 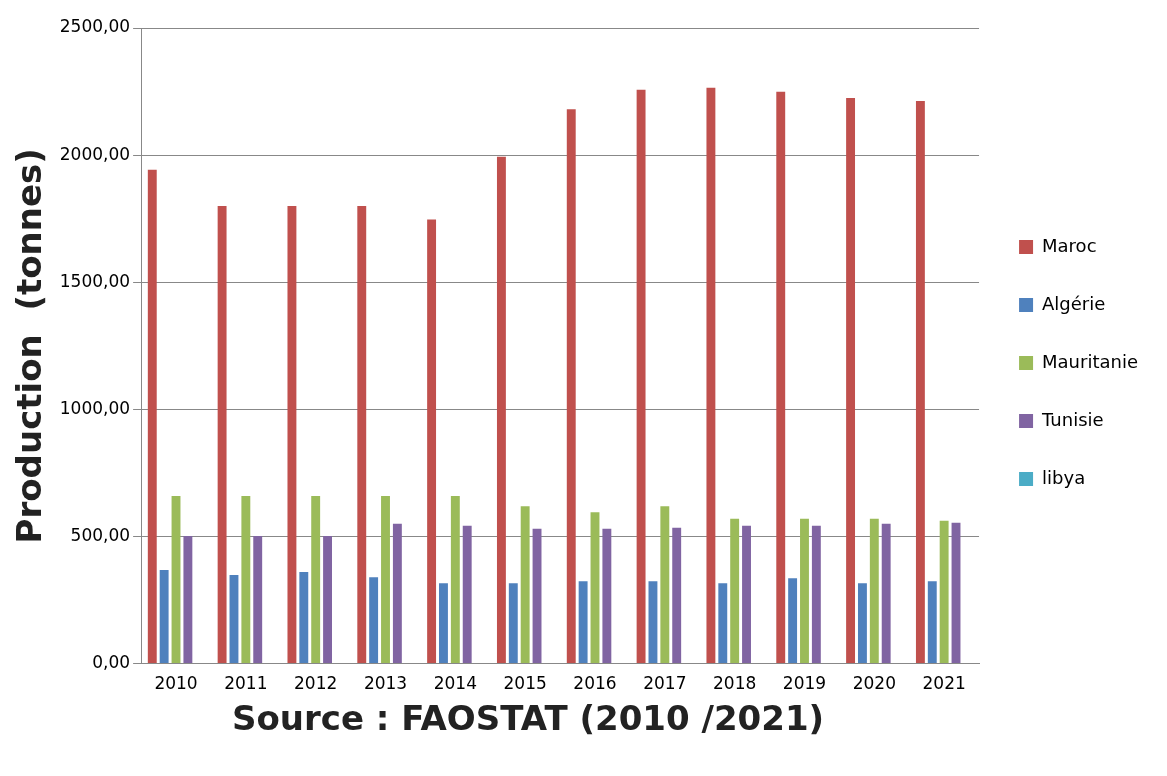 What do you see at coordinates (528, 718) in the screenshot?
I see `source-note: Source : FAOSTAT (2010 /2021)` at bounding box center [528, 718].